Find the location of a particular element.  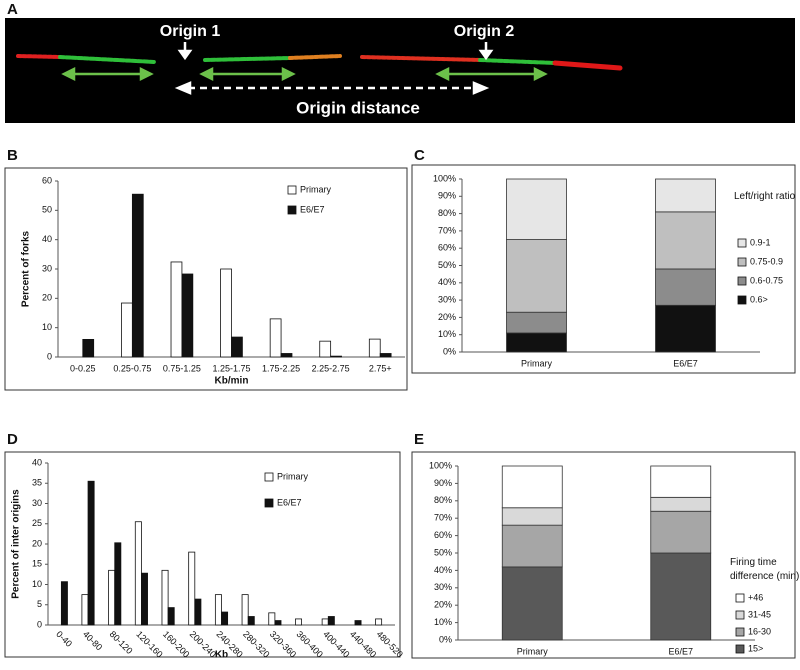

origin-label: Origin 1 is located at coordinates (190, 31).